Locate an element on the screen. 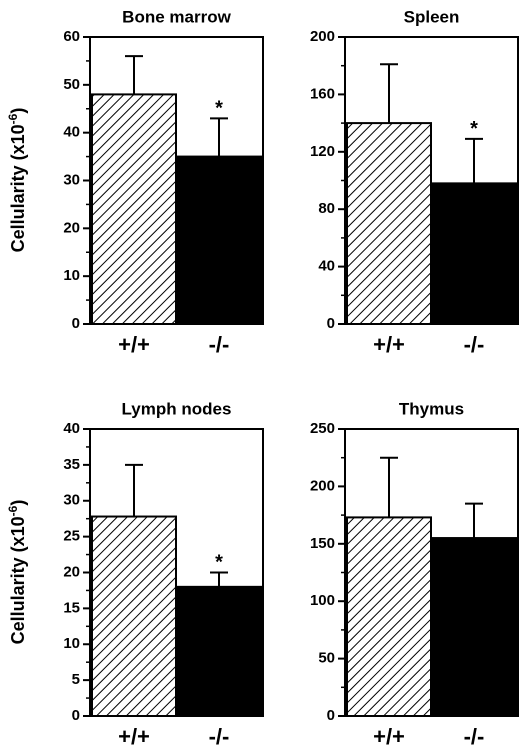 This screenshot has height=750, width=520. y-axis-label-top: Cellularity (x10-6) is located at coordinates (17, 180).